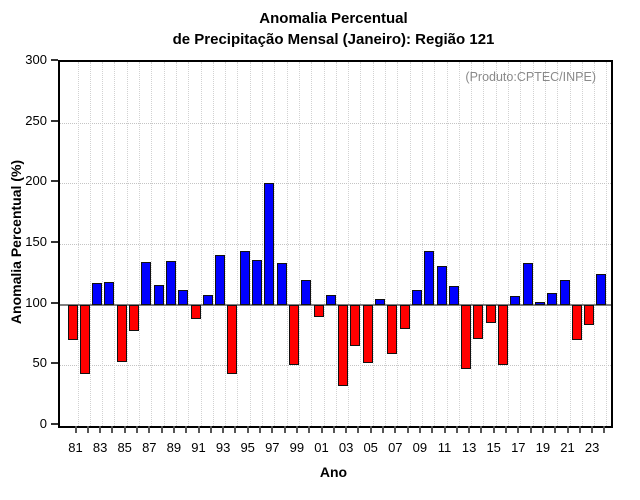  Describe the element at coordinates (444, 447) in the screenshot. I see `x-tick-label-11: 11` at that location.